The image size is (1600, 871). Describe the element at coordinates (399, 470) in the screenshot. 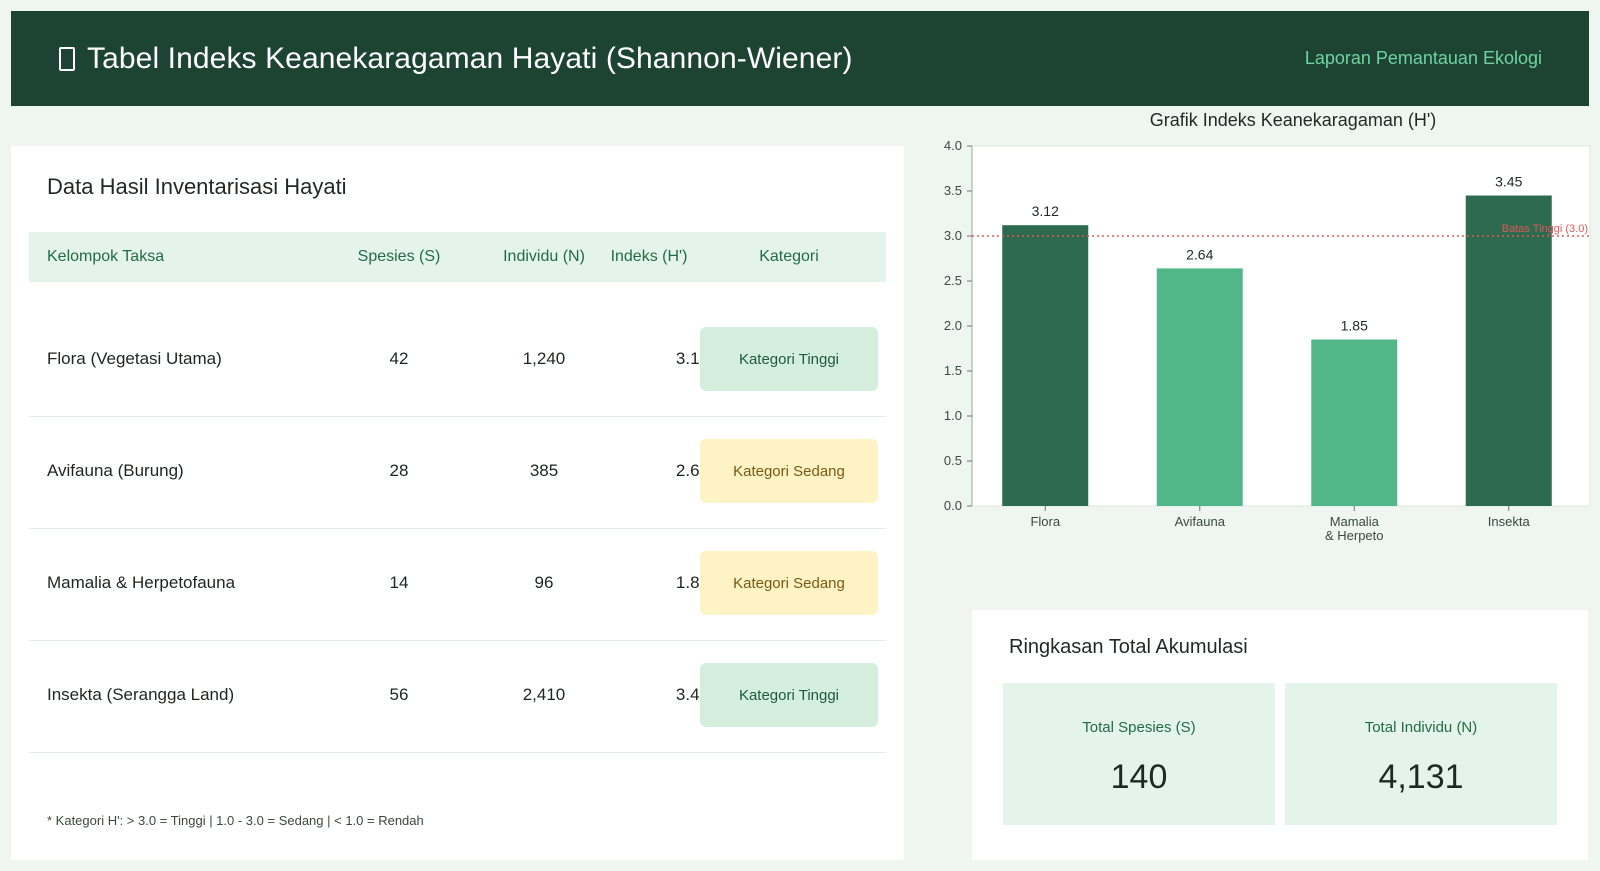

I see `species-count: 28` at that location.